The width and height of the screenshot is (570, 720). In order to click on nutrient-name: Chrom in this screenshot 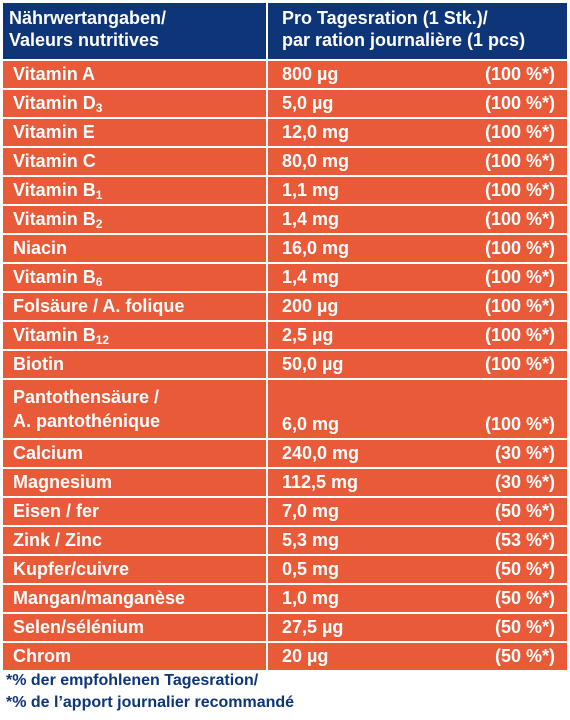, I will do `click(135, 656)`.